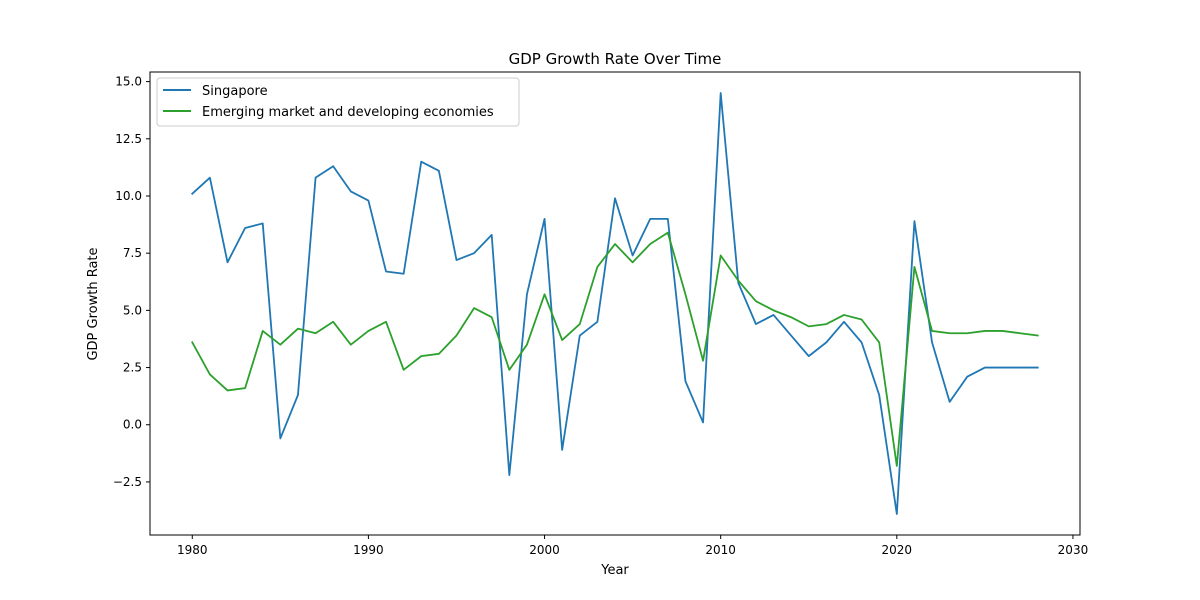  What do you see at coordinates (132, 425) in the screenshot?
I see `y-tick-label: 0.0` at bounding box center [132, 425].